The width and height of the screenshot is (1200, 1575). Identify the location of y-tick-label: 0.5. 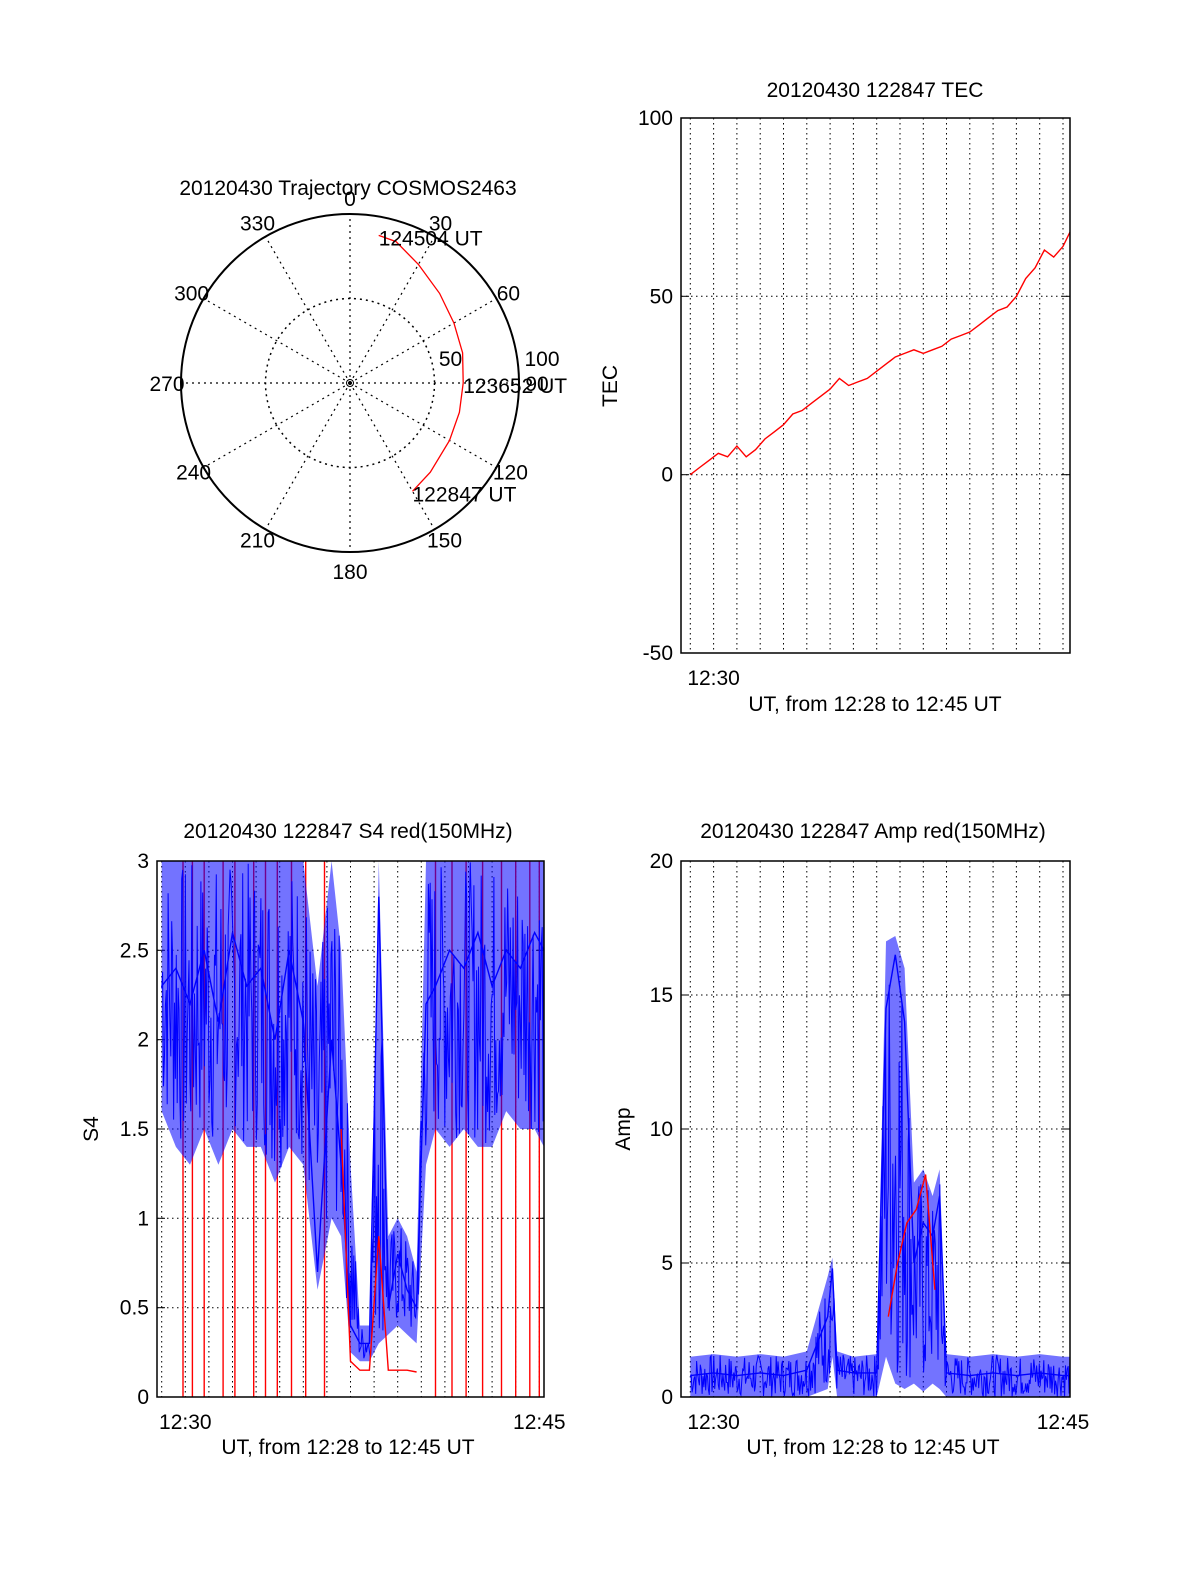
(134, 1308).